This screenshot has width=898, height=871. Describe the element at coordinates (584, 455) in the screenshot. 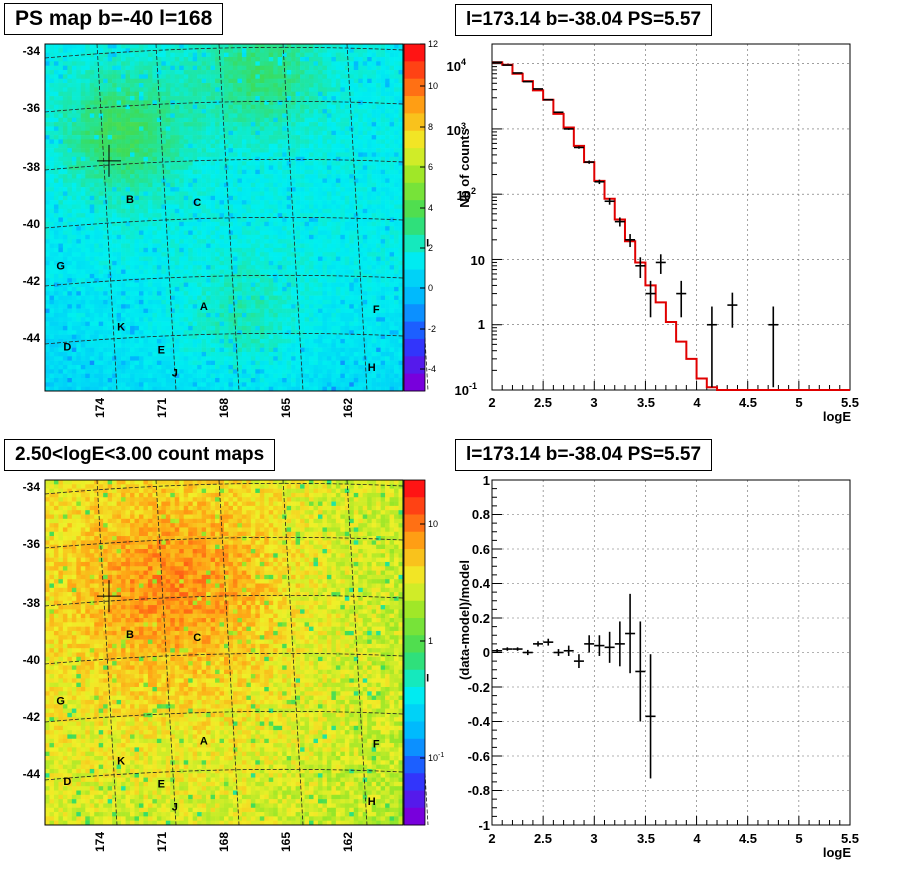

I see `residual-title: l=173.14 b=-38.04 PS=5.57` at that location.